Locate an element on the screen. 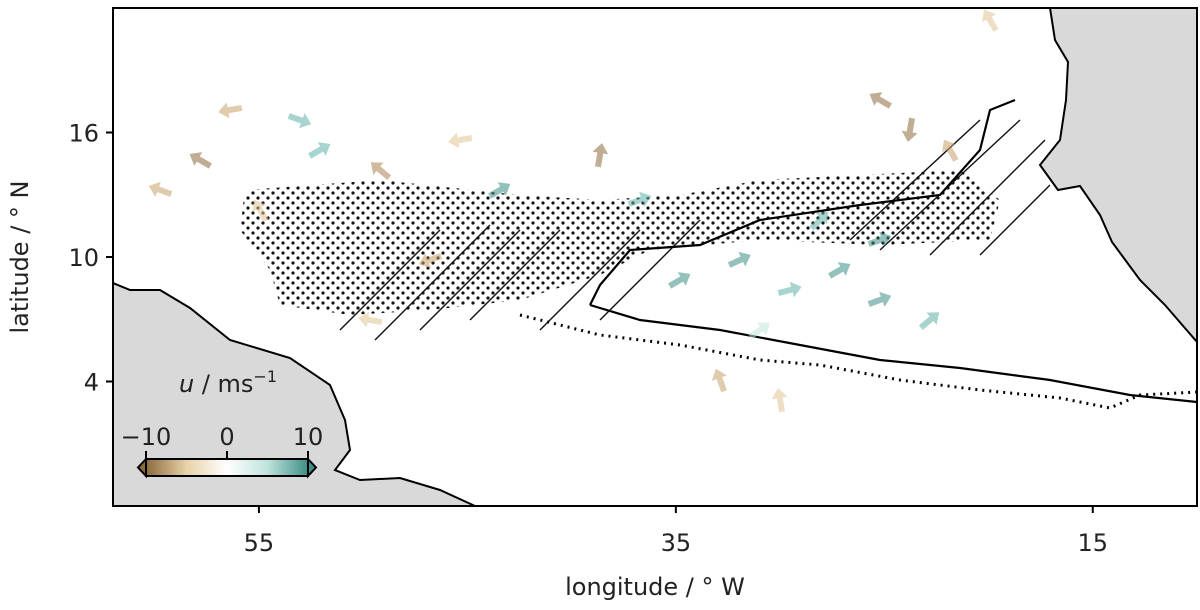 Image resolution: width=1200 pixels, height=610 pixels. colorbar-tick-label: 0 is located at coordinates (226, 437).